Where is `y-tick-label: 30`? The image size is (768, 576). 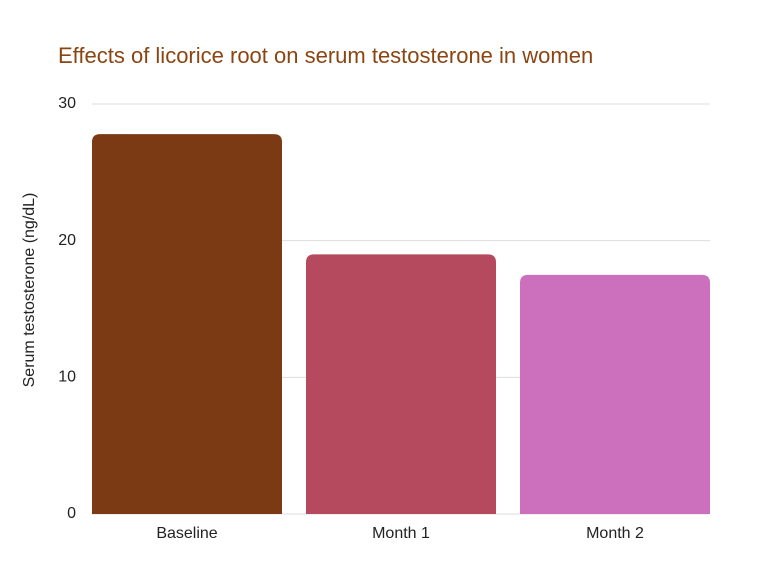 y-tick-label: 30 is located at coordinates (67, 103).